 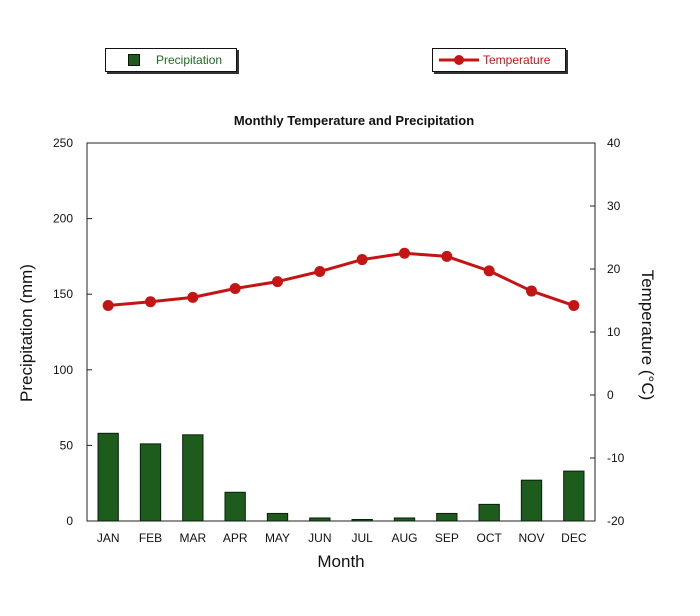 I want to click on left-tick-label: 0, so click(x=69, y=521).